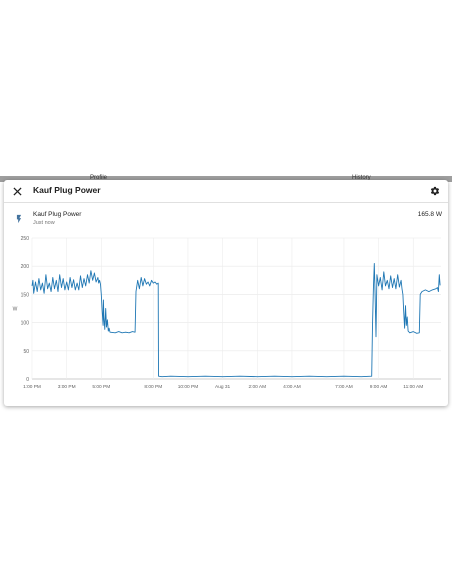  Describe the element at coordinates (257, 387) in the screenshot. I see `x-tick-label: 2:00 AM` at that location.